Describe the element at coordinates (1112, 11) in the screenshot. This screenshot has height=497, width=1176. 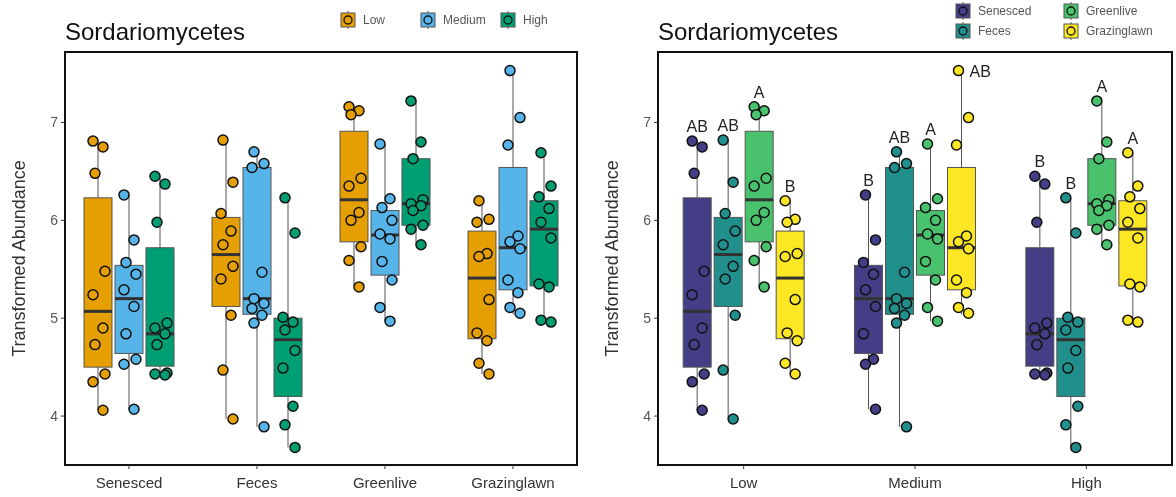
I see `legend-label: Greenlive` at that location.